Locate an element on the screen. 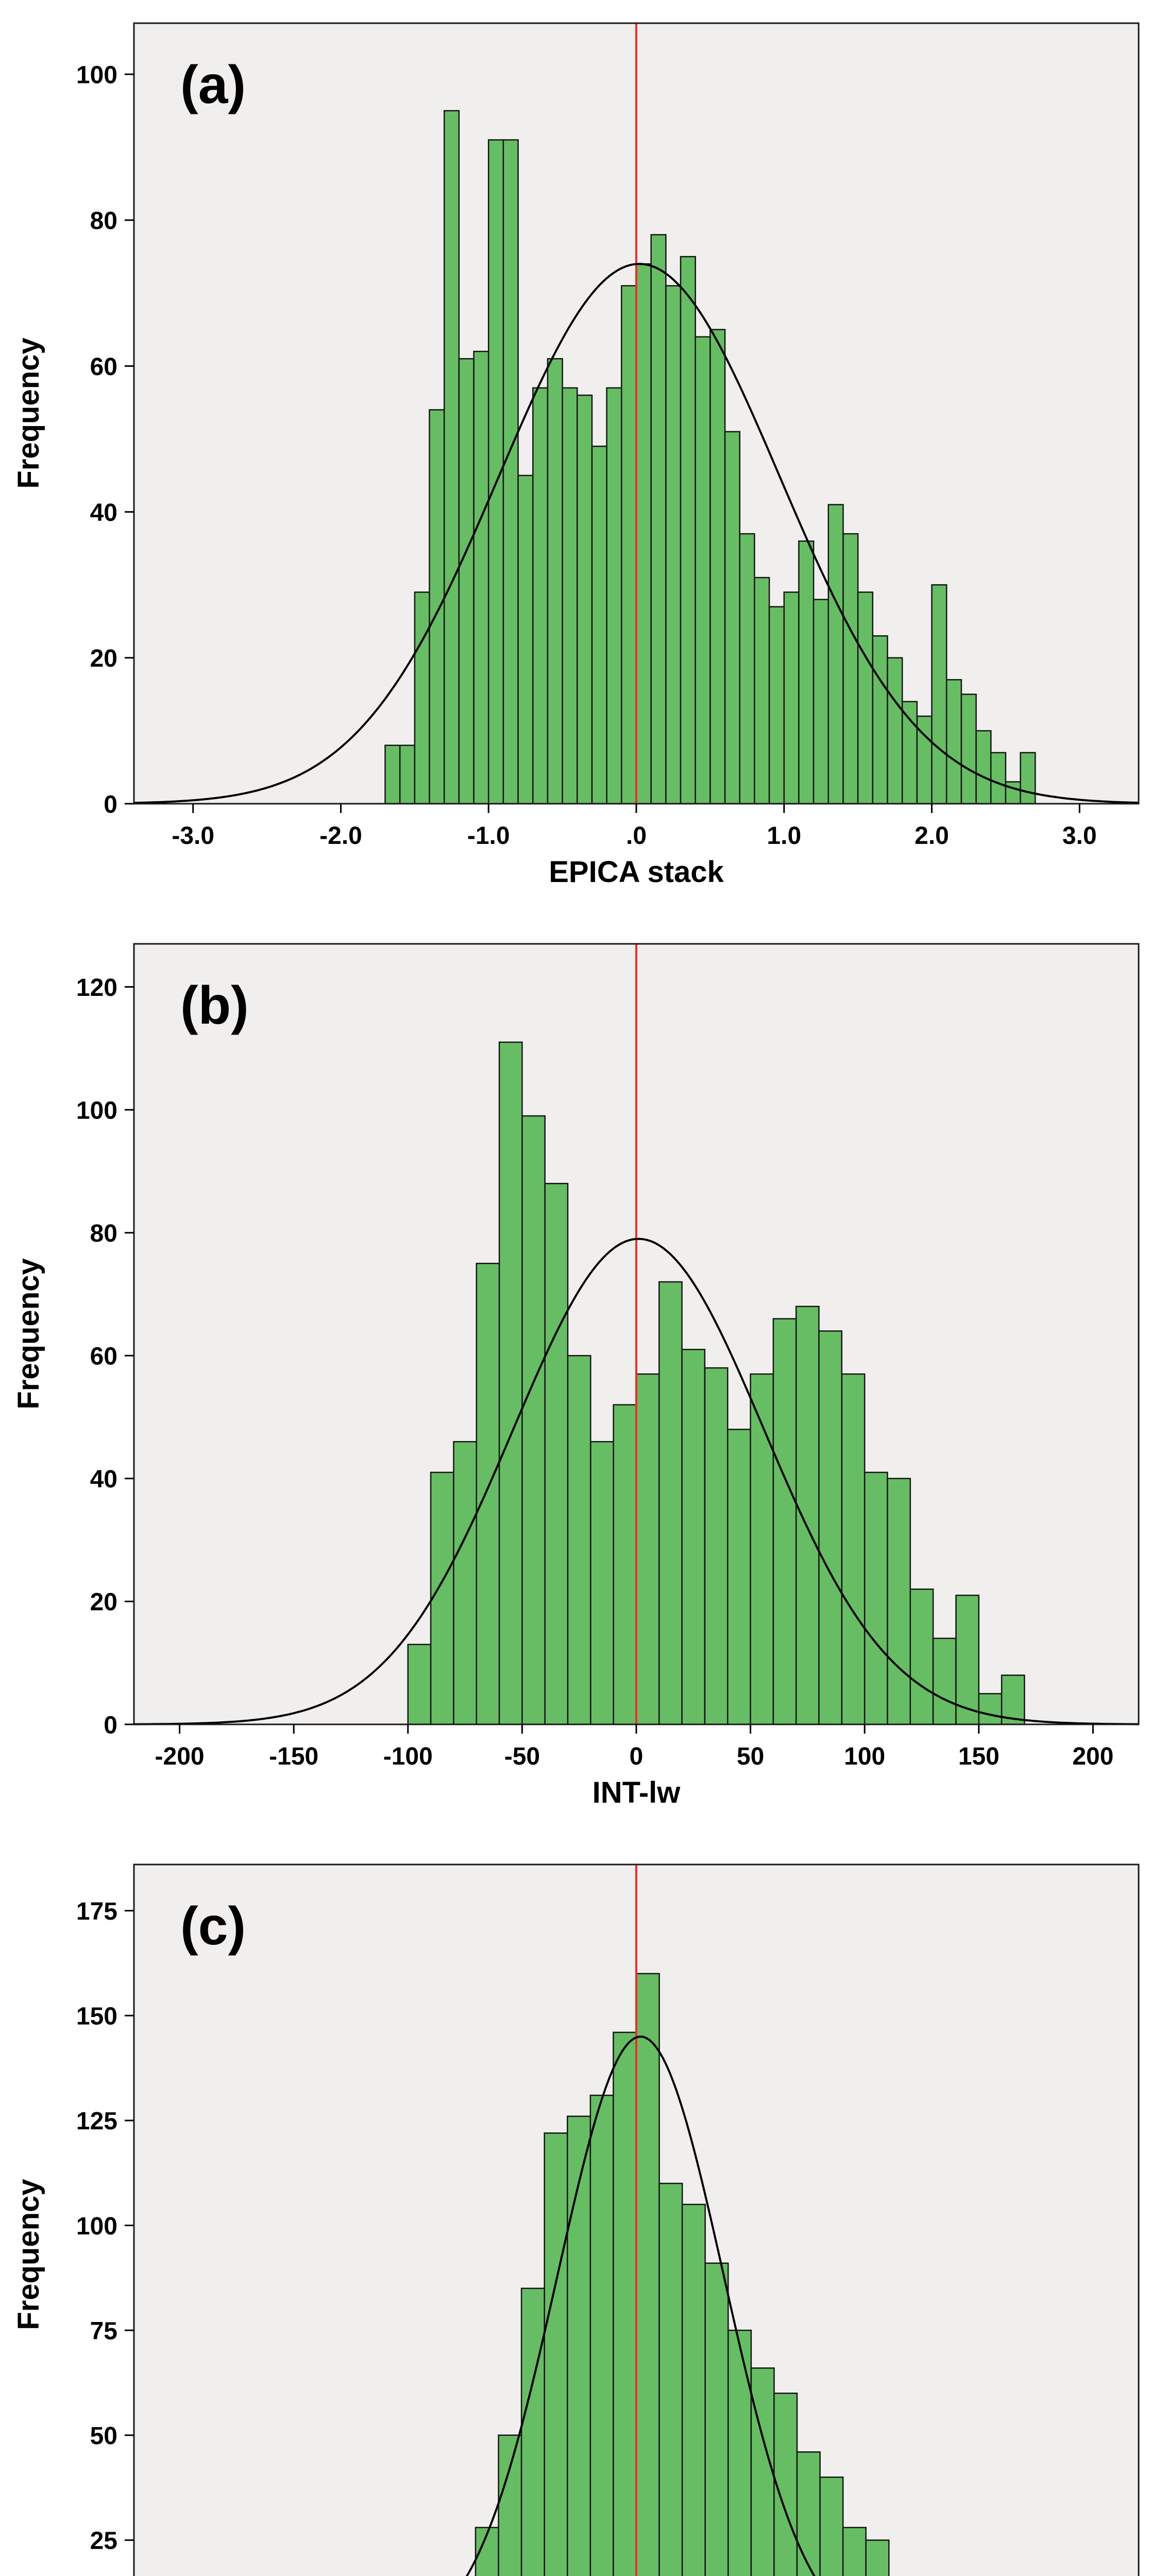  y-tick-label: 125 is located at coordinates (96, 2121).